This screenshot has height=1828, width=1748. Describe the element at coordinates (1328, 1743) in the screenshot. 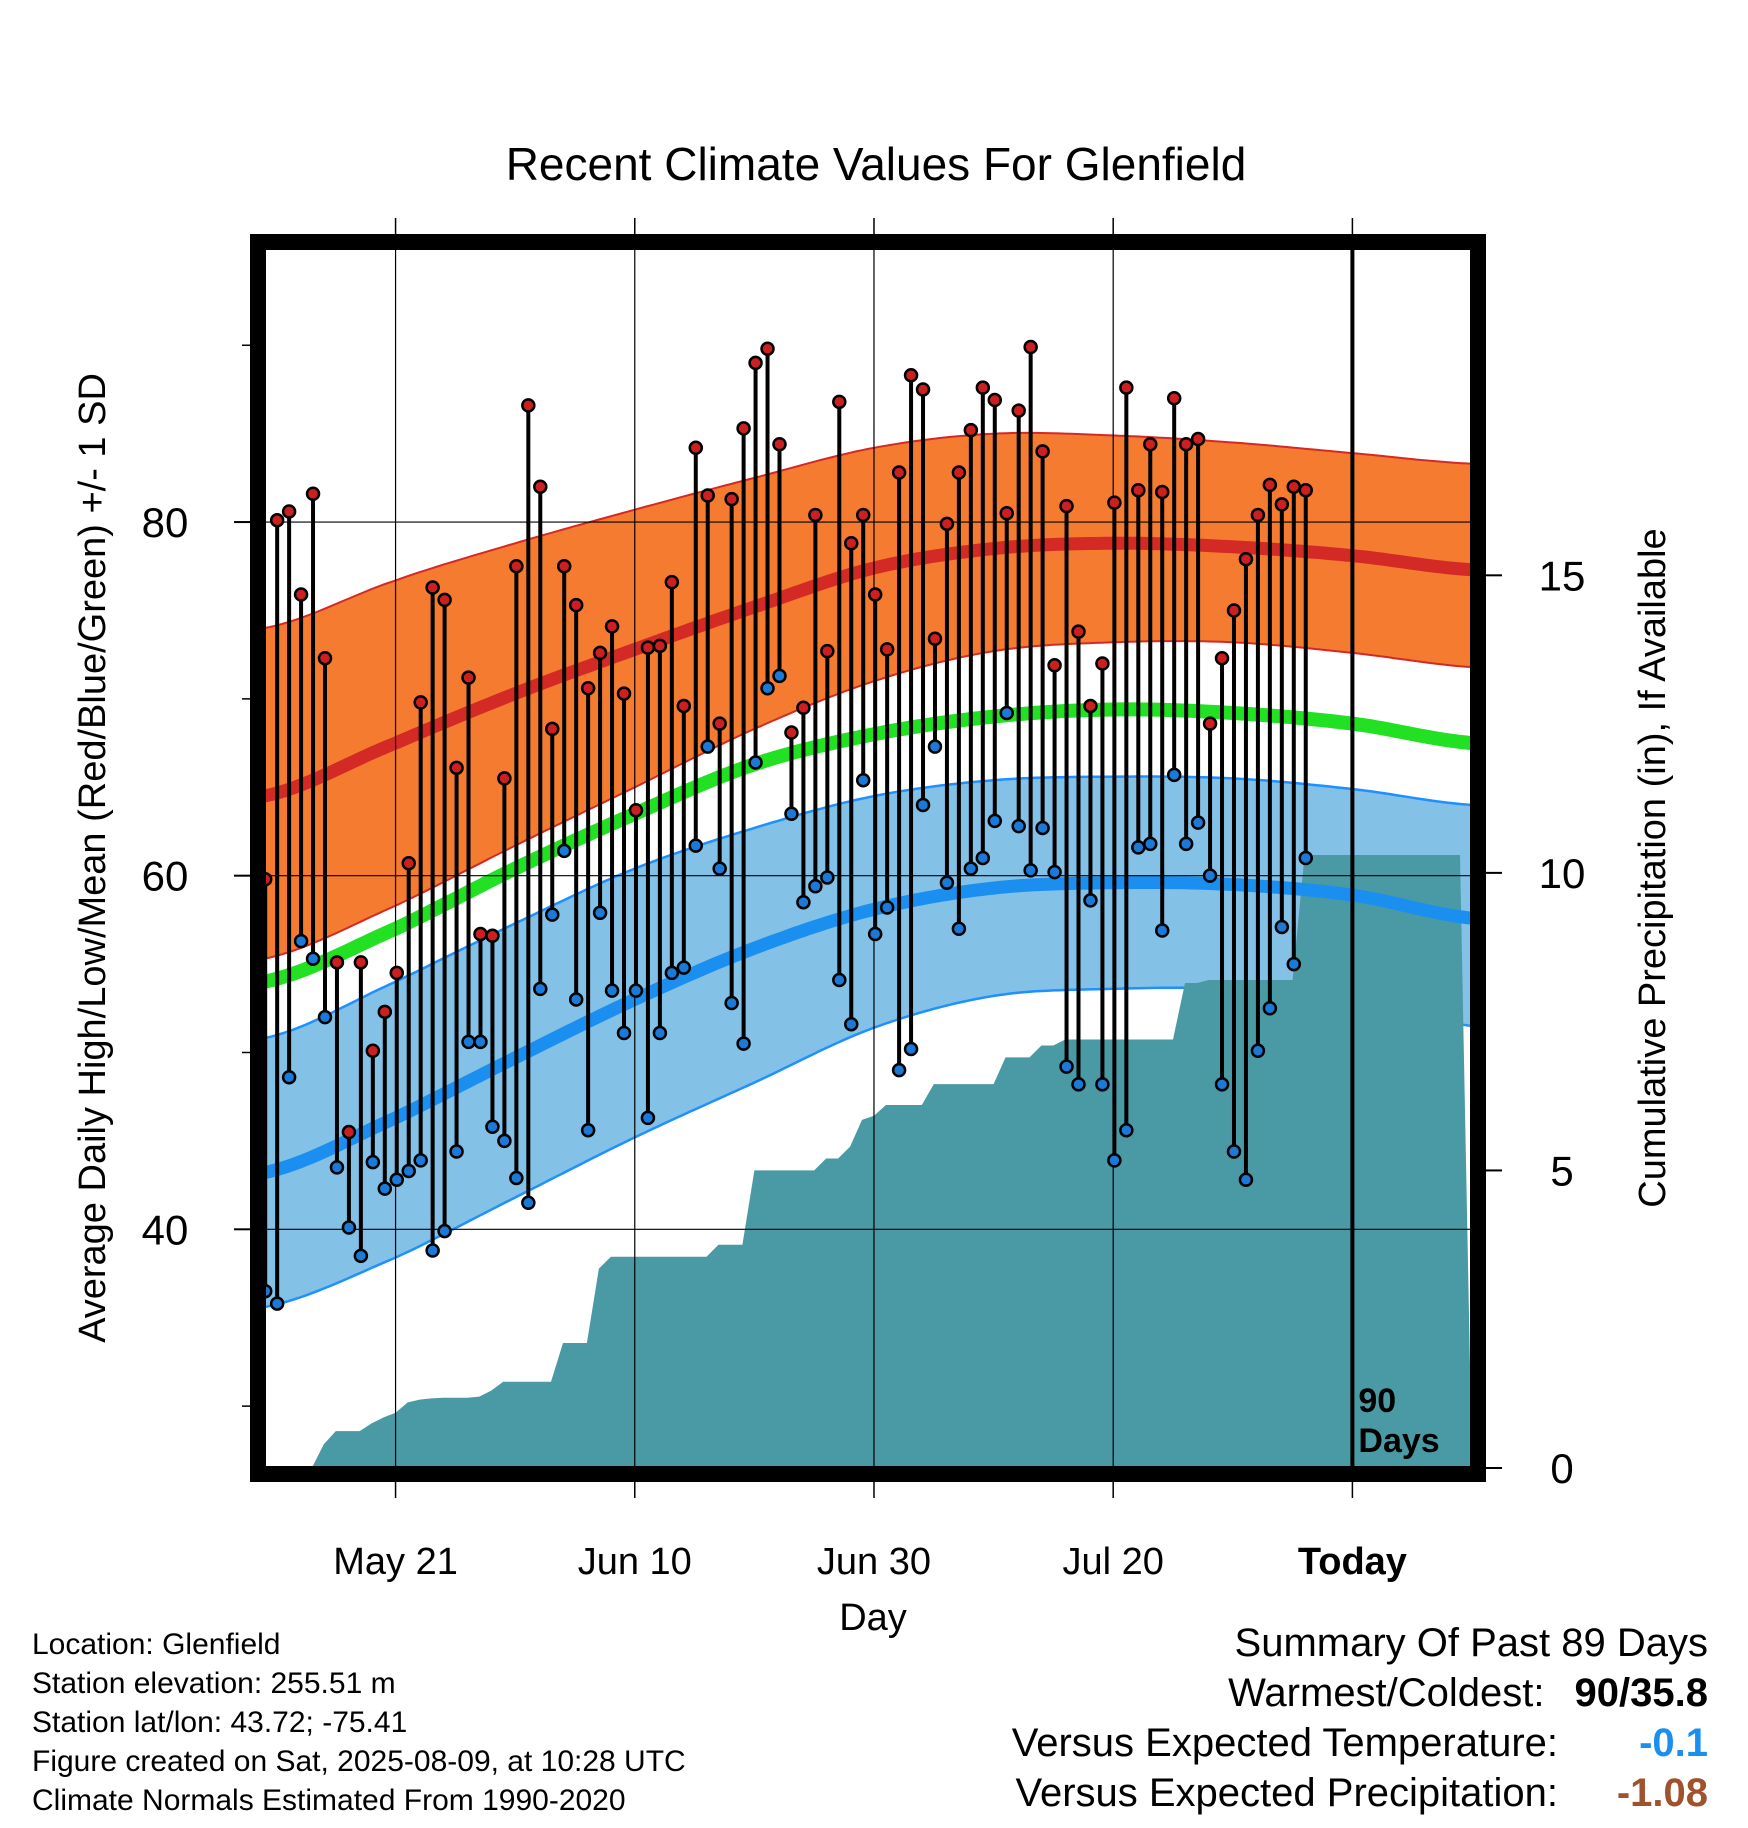

I see `summary-temp-departure: Versus Expected Temperature: -0.1` at that location.